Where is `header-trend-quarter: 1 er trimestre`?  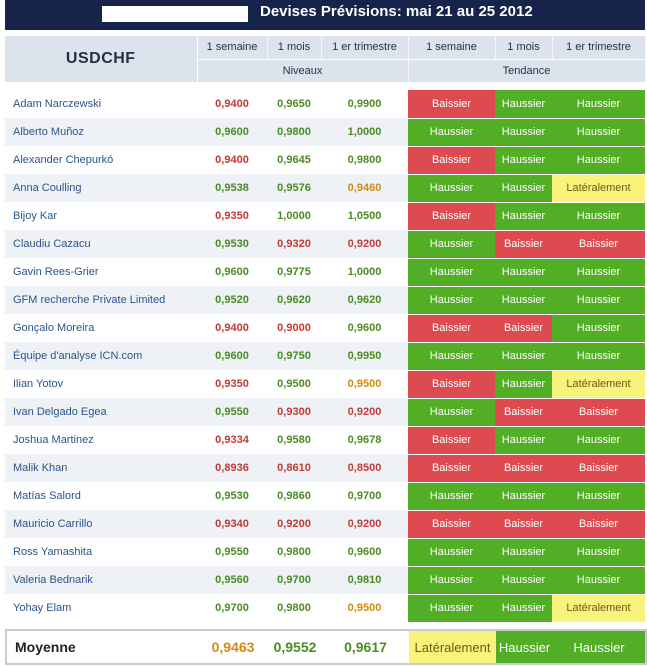
header-trend-quarter: 1 er trimestre is located at coordinates (599, 48).